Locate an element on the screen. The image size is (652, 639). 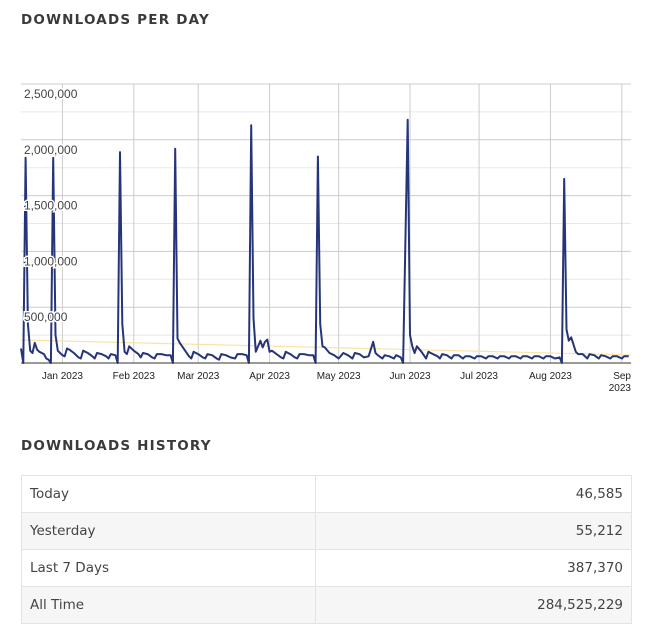
y-tick-label: 500,000 is located at coordinates (46, 317).